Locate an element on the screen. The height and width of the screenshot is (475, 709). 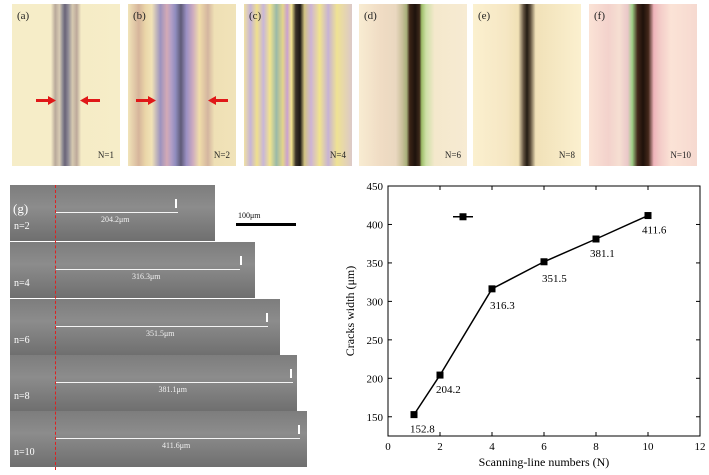
x-axis-label: Scanning-line numbers (N) is located at coordinates (544, 462).